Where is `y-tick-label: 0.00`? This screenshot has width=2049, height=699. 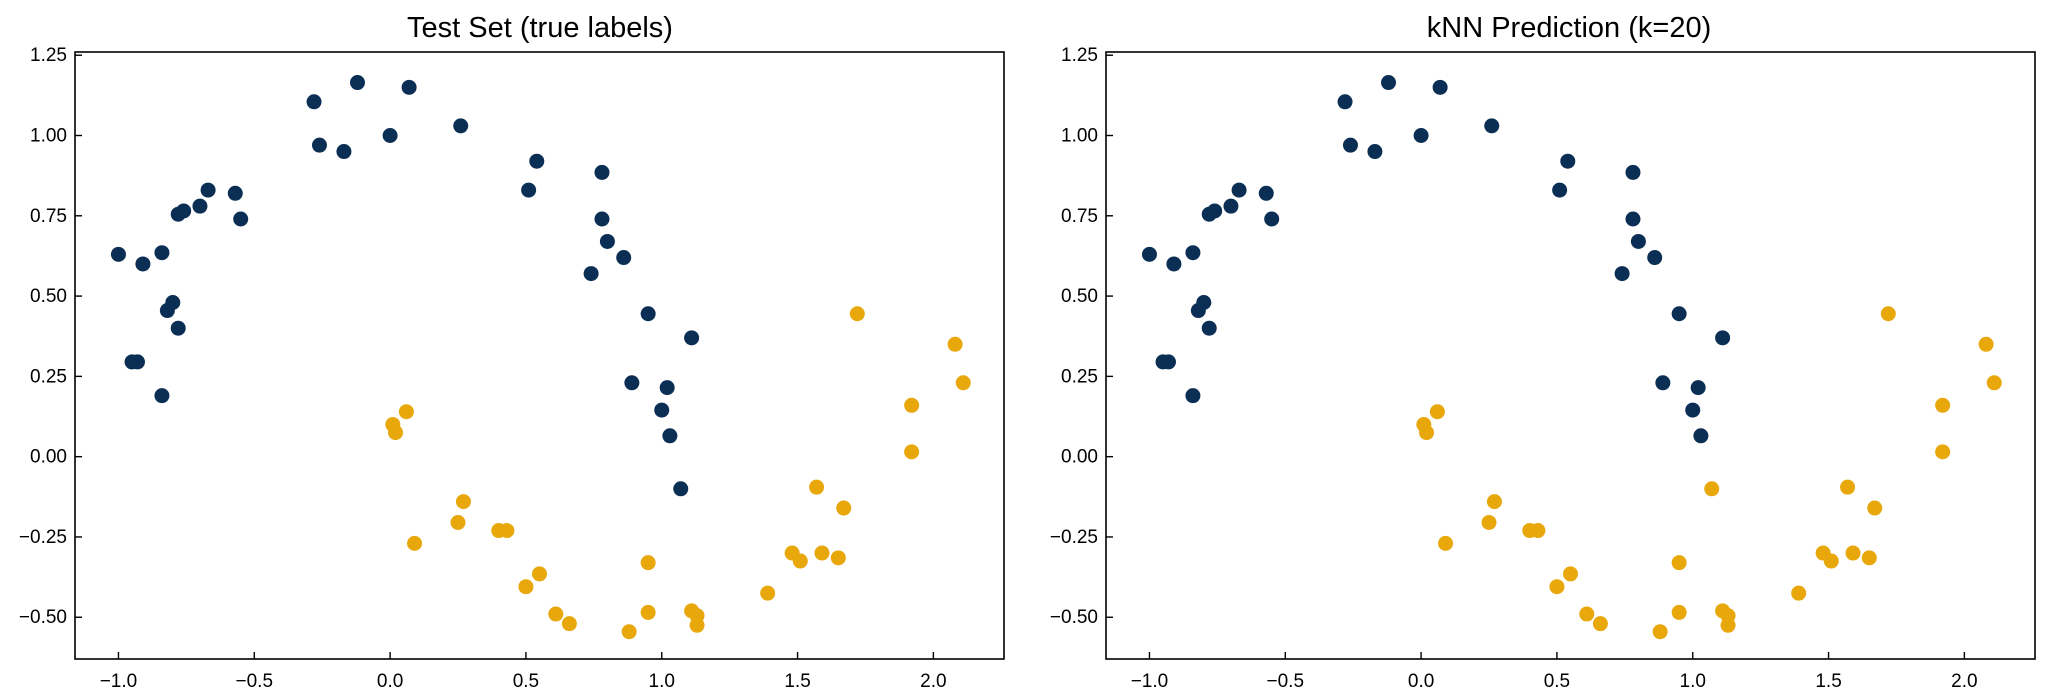
y-tick-label: 0.00 is located at coordinates (1079, 457).